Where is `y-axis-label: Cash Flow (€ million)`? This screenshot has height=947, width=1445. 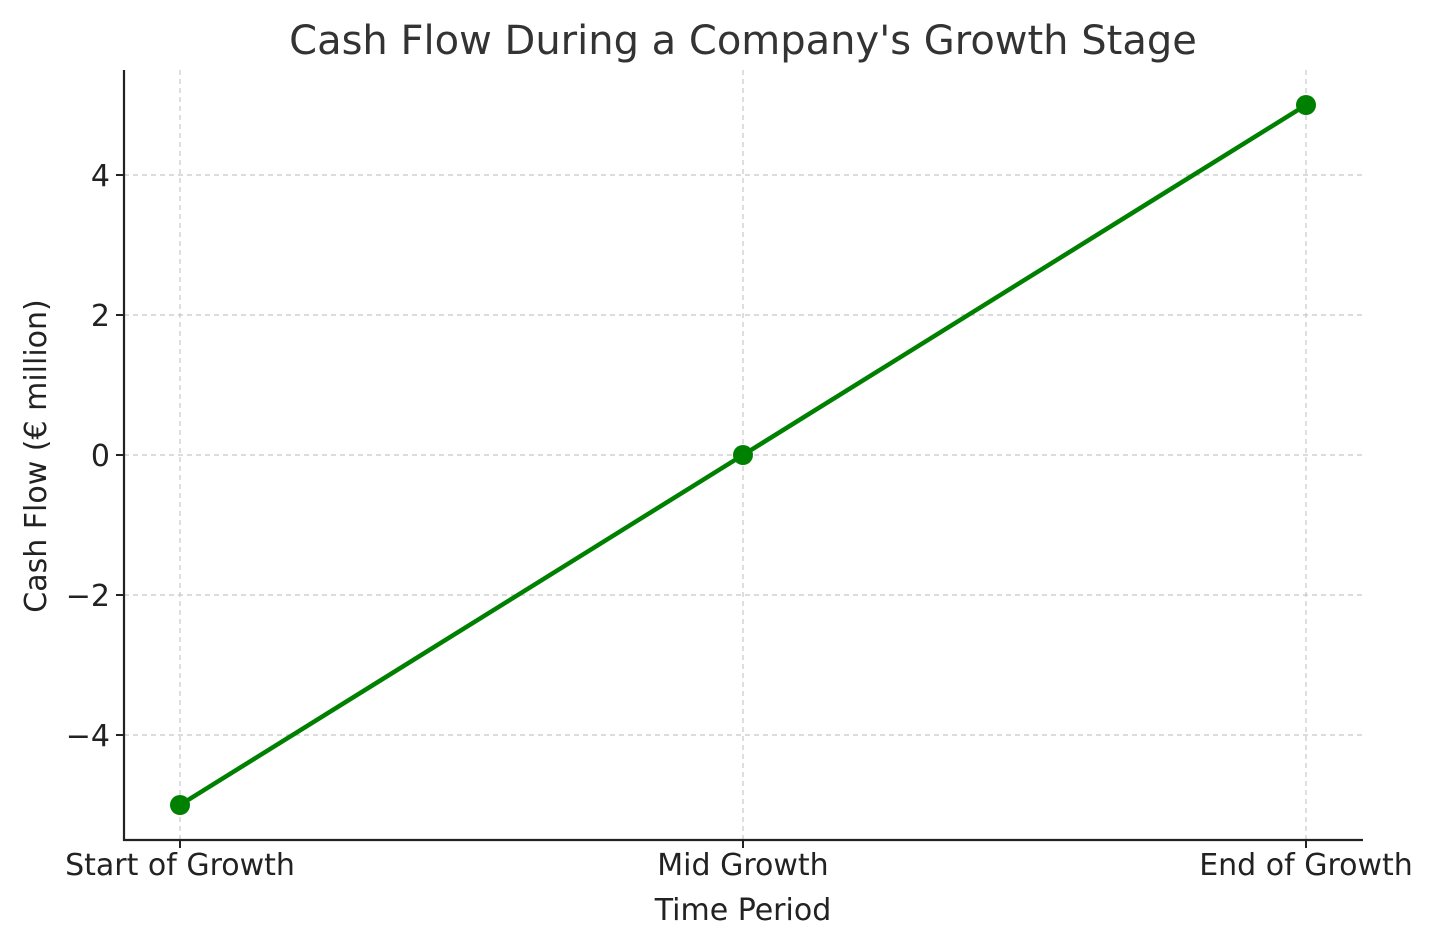 y-axis-label: Cash Flow (€ million) is located at coordinates (36, 456).